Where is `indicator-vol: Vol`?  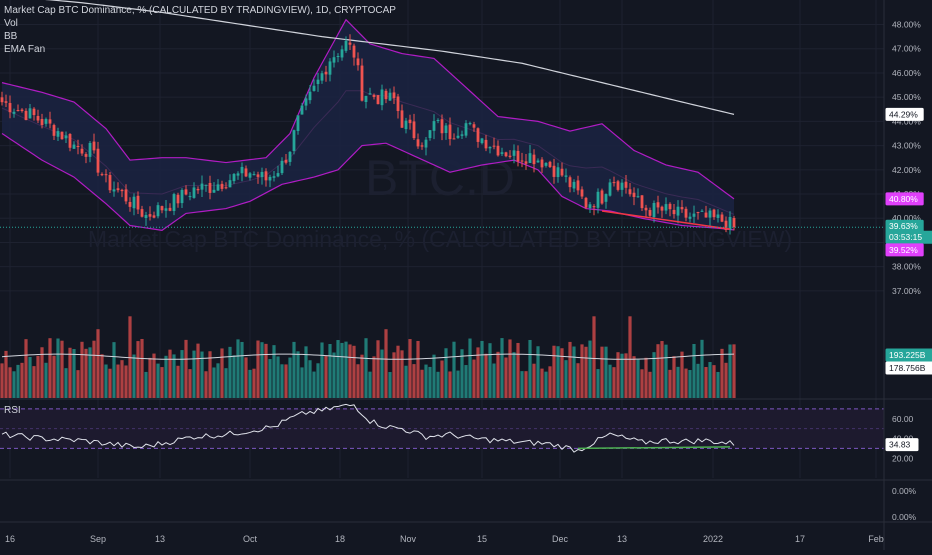
indicator-vol: Vol is located at coordinates (11, 23).